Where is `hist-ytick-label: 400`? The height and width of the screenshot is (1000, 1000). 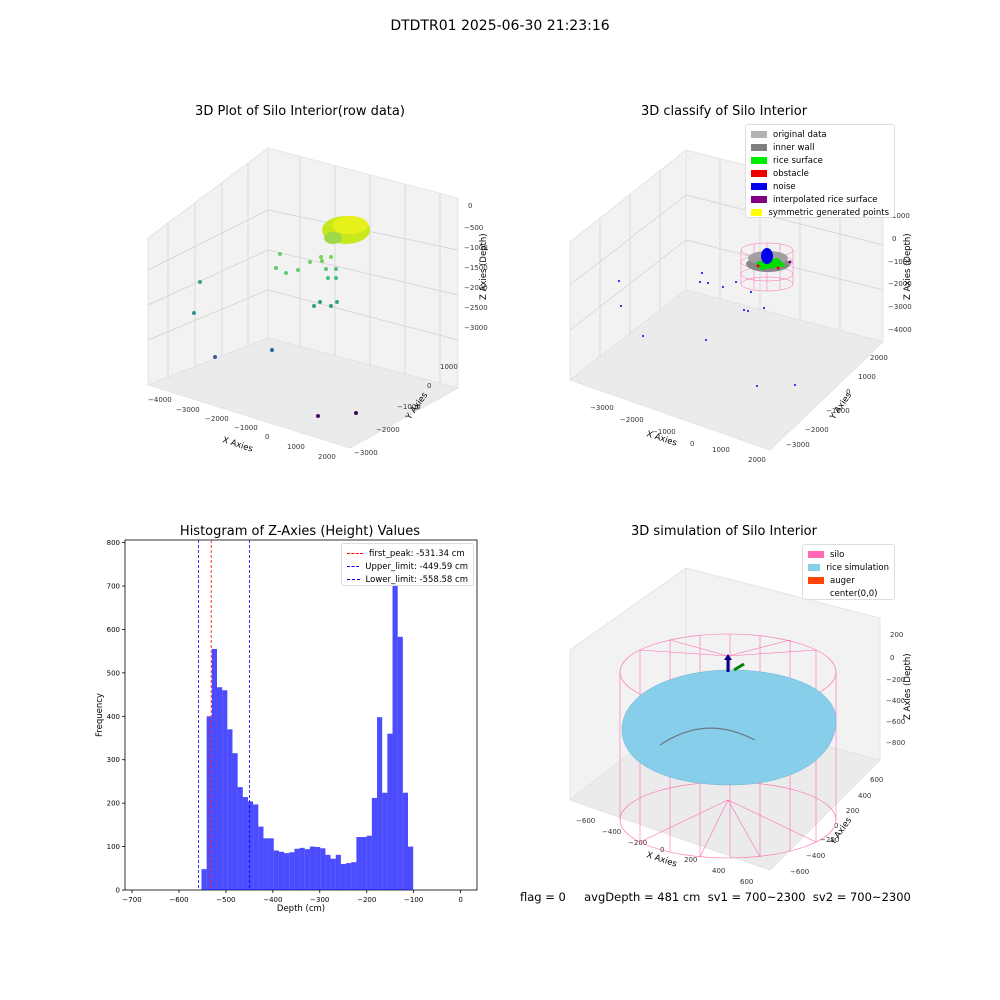
hist-ytick-label: 400 is located at coordinates (113, 717).